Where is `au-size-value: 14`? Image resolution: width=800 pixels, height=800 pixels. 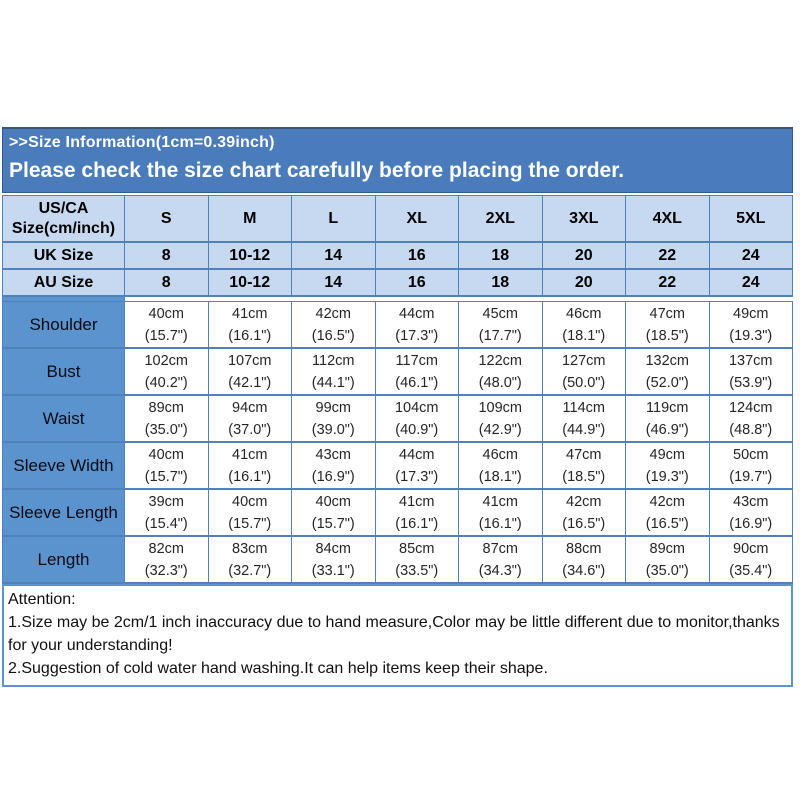 au-size-value: 14 is located at coordinates (333, 282).